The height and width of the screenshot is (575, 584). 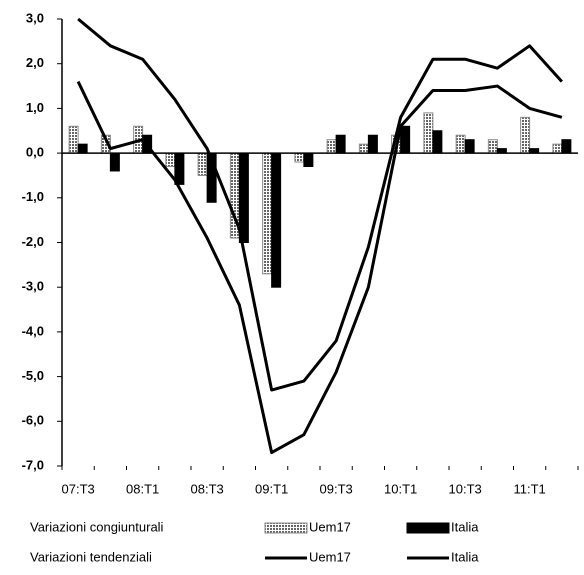 I want to click on x-tick-label: 10:T1, so click(x=400, y=488).